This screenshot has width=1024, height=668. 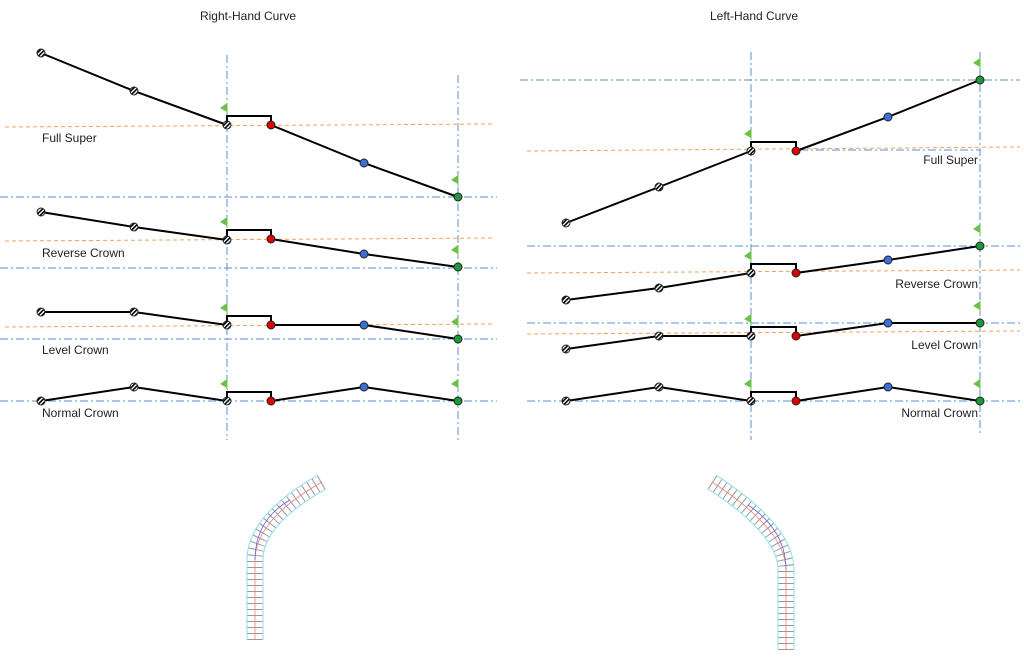 What do you see at coordinates (751, 562) in the screenshot?
I see `road-plan-left-curve` at bounding box center [751, 562].